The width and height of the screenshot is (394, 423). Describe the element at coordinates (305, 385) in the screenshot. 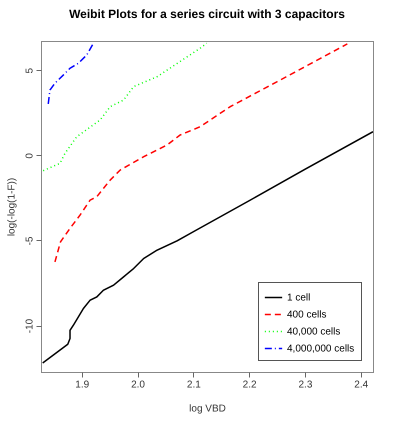

I see `x-tick-label: 2.3` at that location.